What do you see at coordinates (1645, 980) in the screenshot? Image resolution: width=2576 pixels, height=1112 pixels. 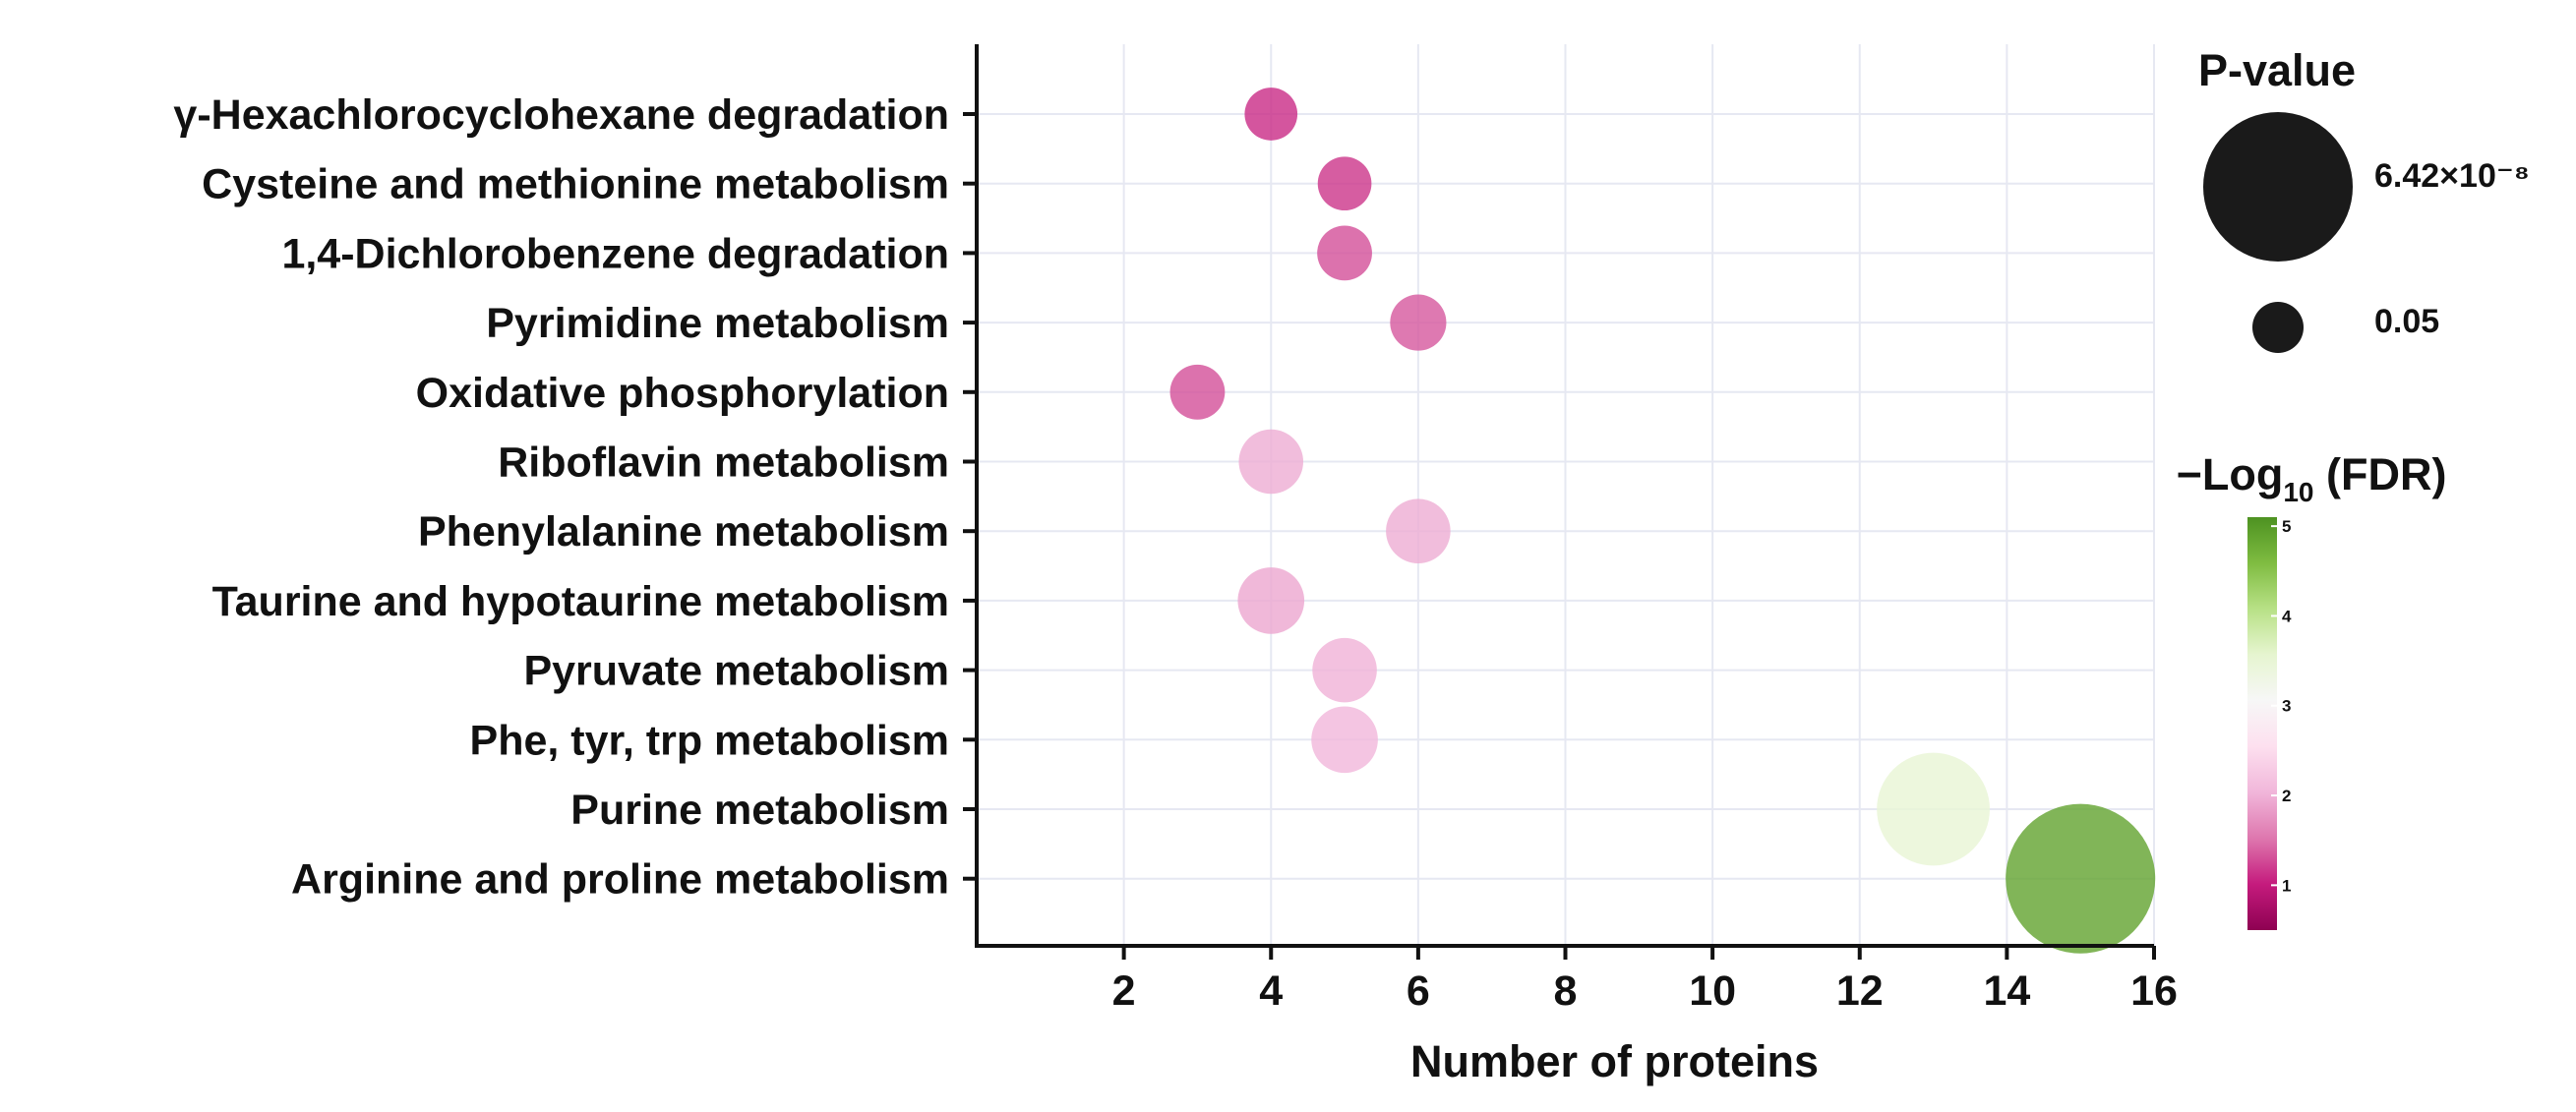 I see `x-tick-labels: 2 4 6 8 10 12 14 16` at bounding box center [1645, 980].